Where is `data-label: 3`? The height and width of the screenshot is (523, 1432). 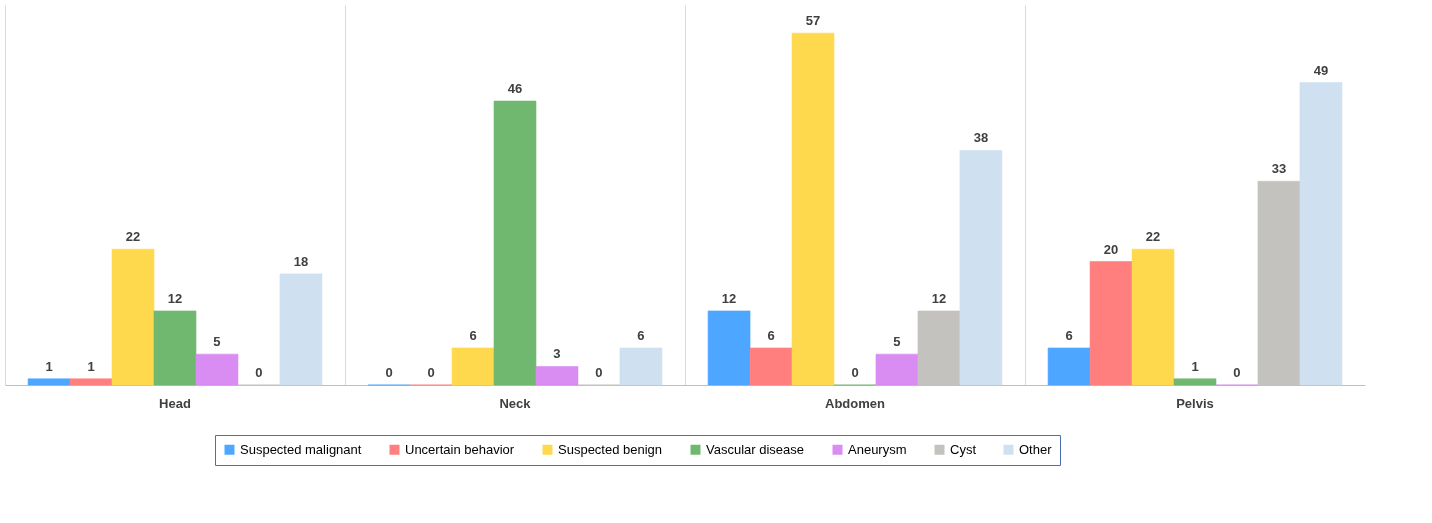
data-label: 3 is located at coordinates (557, 354).